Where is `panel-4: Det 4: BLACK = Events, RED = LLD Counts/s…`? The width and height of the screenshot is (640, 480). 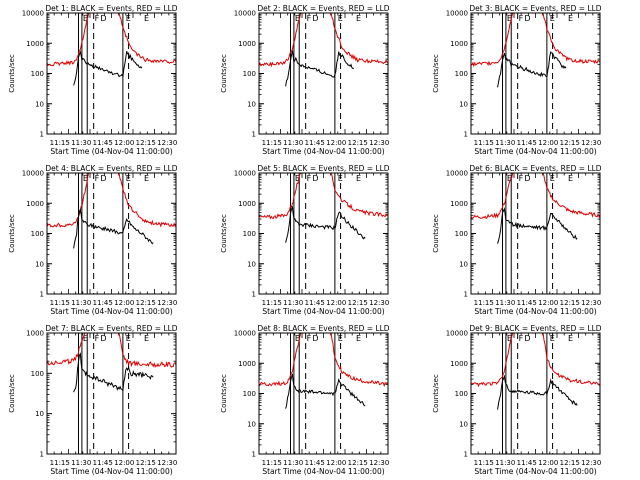
panel-4: Det 4: BLACK = Events, RED = LLD Counts/s… is located at coordinates (93, 240).